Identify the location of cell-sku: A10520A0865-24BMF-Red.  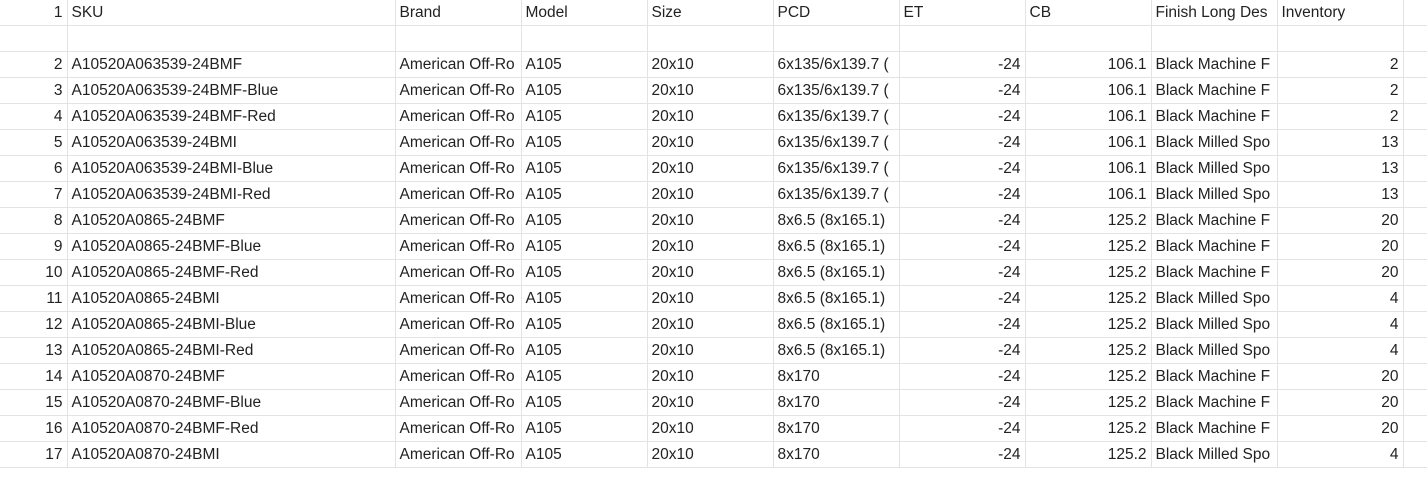
(231, 272).